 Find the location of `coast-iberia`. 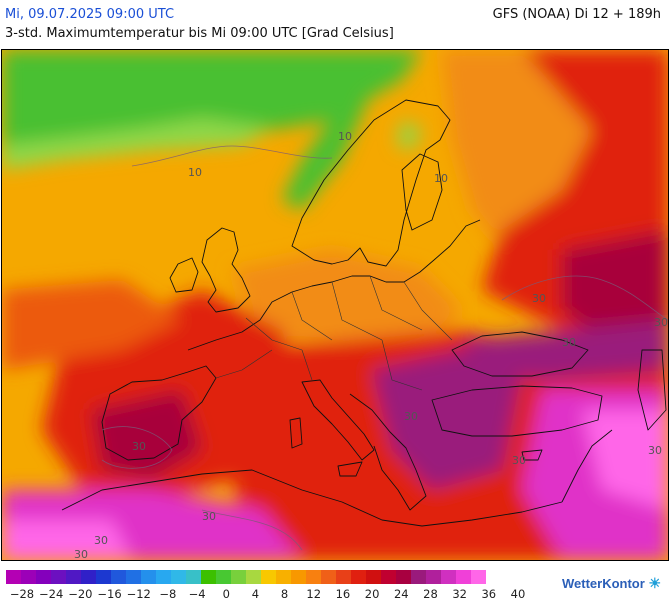

coast-iberia is located at coordinates (159, 413).